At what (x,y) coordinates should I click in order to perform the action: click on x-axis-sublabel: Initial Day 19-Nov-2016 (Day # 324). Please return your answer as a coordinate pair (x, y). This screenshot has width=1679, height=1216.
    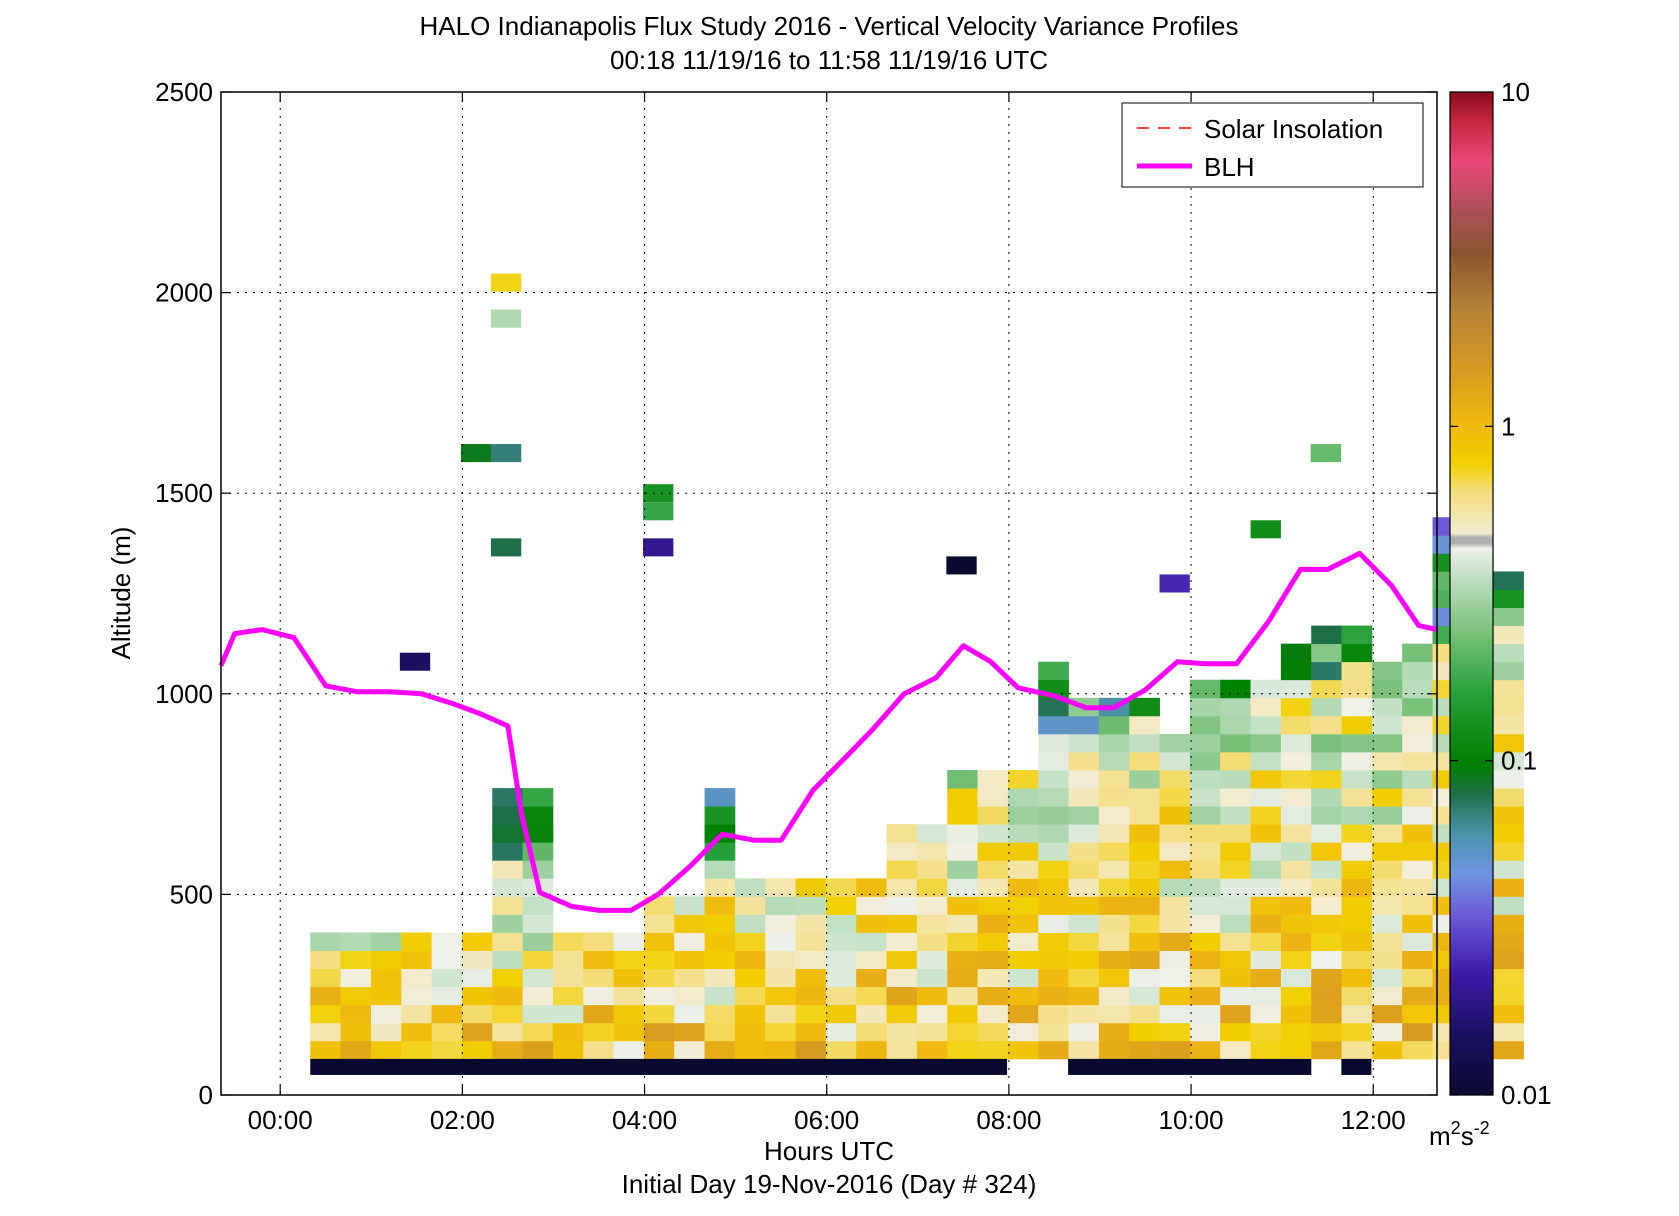
    Looking at the image, I should click on (829, 1184).